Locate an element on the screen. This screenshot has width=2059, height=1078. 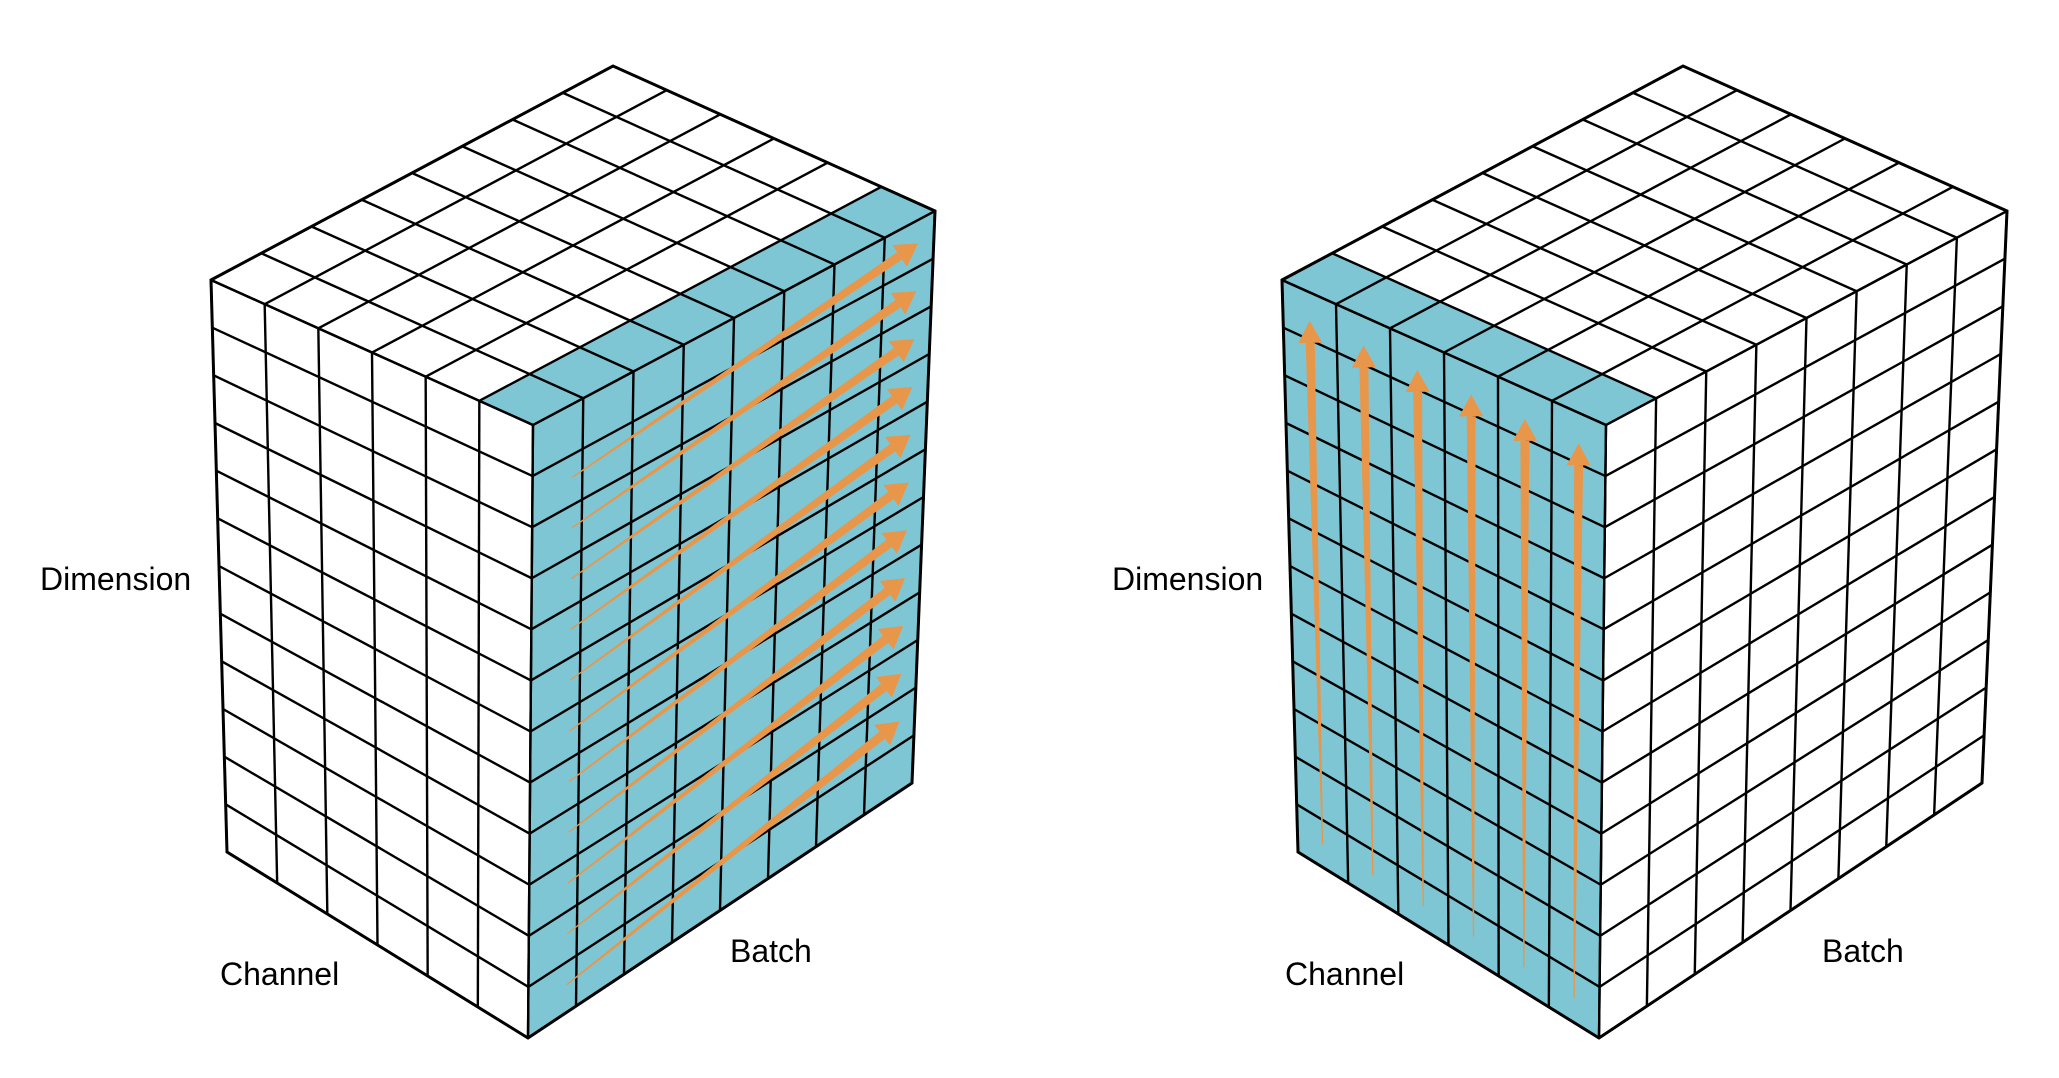
left-face is located at coordinates (372, 659).